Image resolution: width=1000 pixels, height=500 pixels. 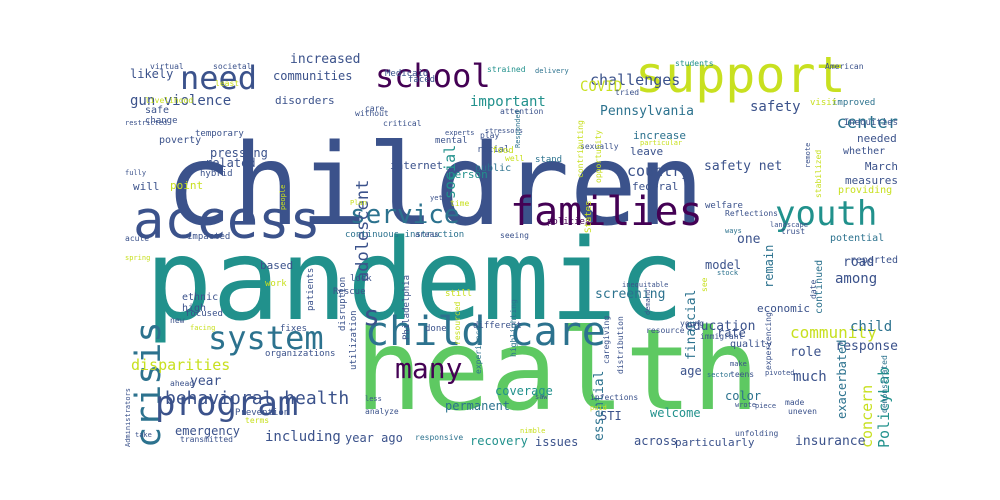 I want to click on cloud-word-societal: societal, so click(x=232, y=66).